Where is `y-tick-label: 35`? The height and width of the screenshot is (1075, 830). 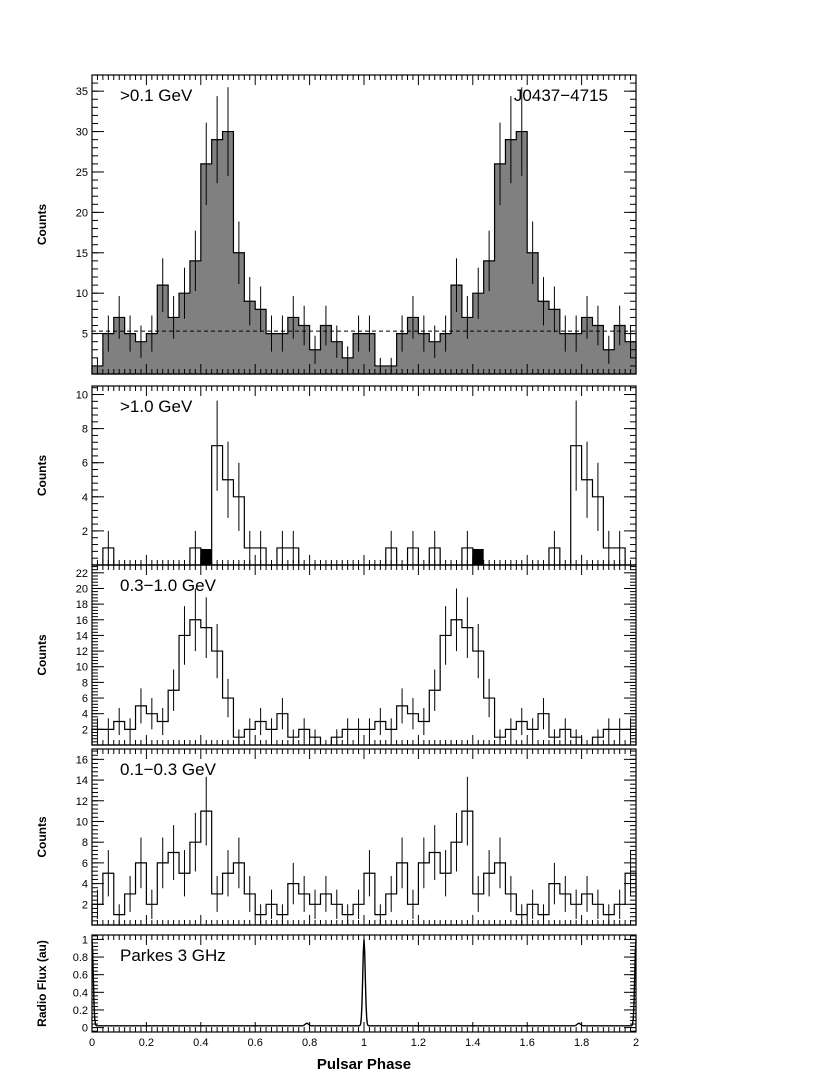
y-tick-label: 35 is located at coordinates (82, 92).